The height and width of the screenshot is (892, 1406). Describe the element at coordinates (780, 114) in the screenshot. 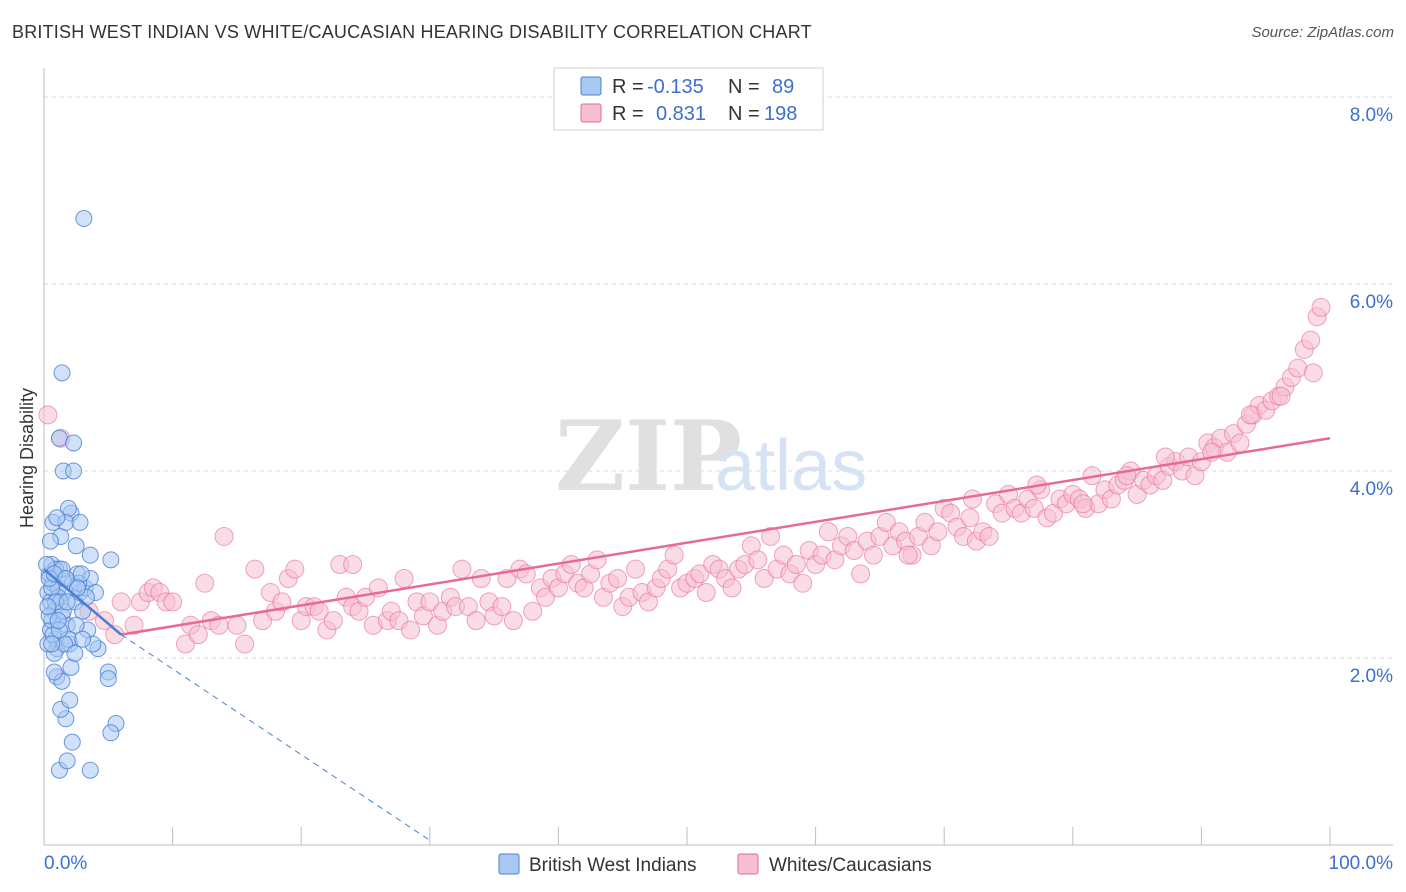

I see `legend-n-value-pink: 198` at that location.